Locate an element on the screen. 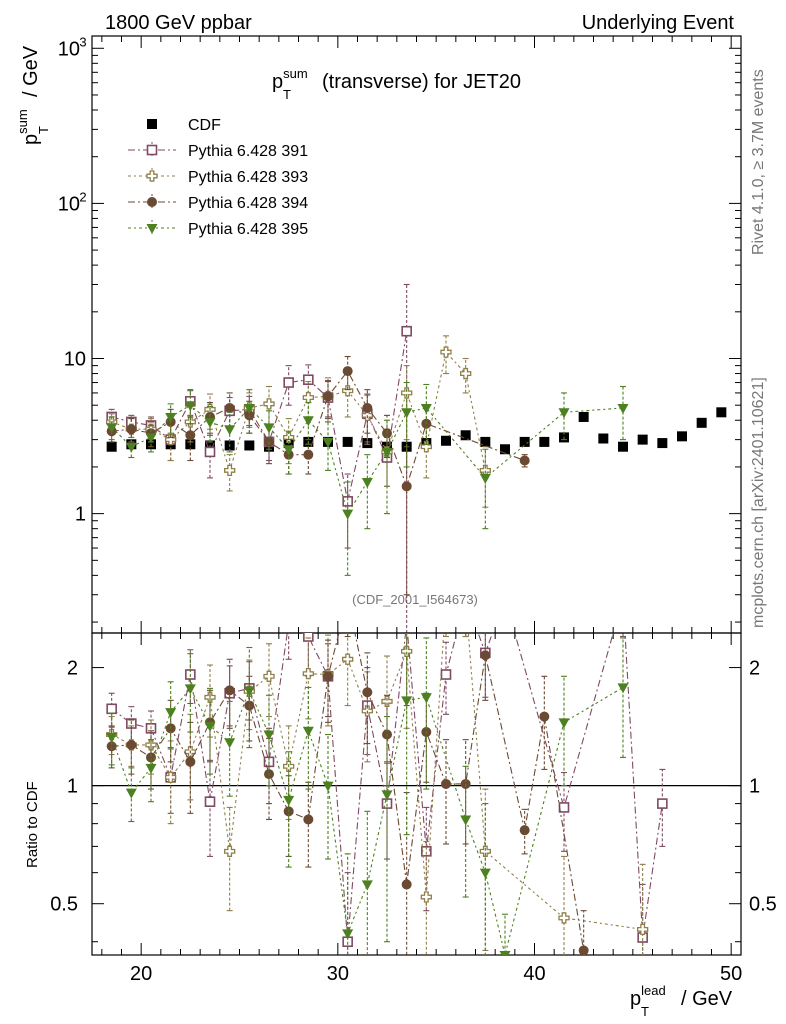 The image size is (786, 1024). ratio-y-tick-label: 1 is located at coordinates (72, 787).